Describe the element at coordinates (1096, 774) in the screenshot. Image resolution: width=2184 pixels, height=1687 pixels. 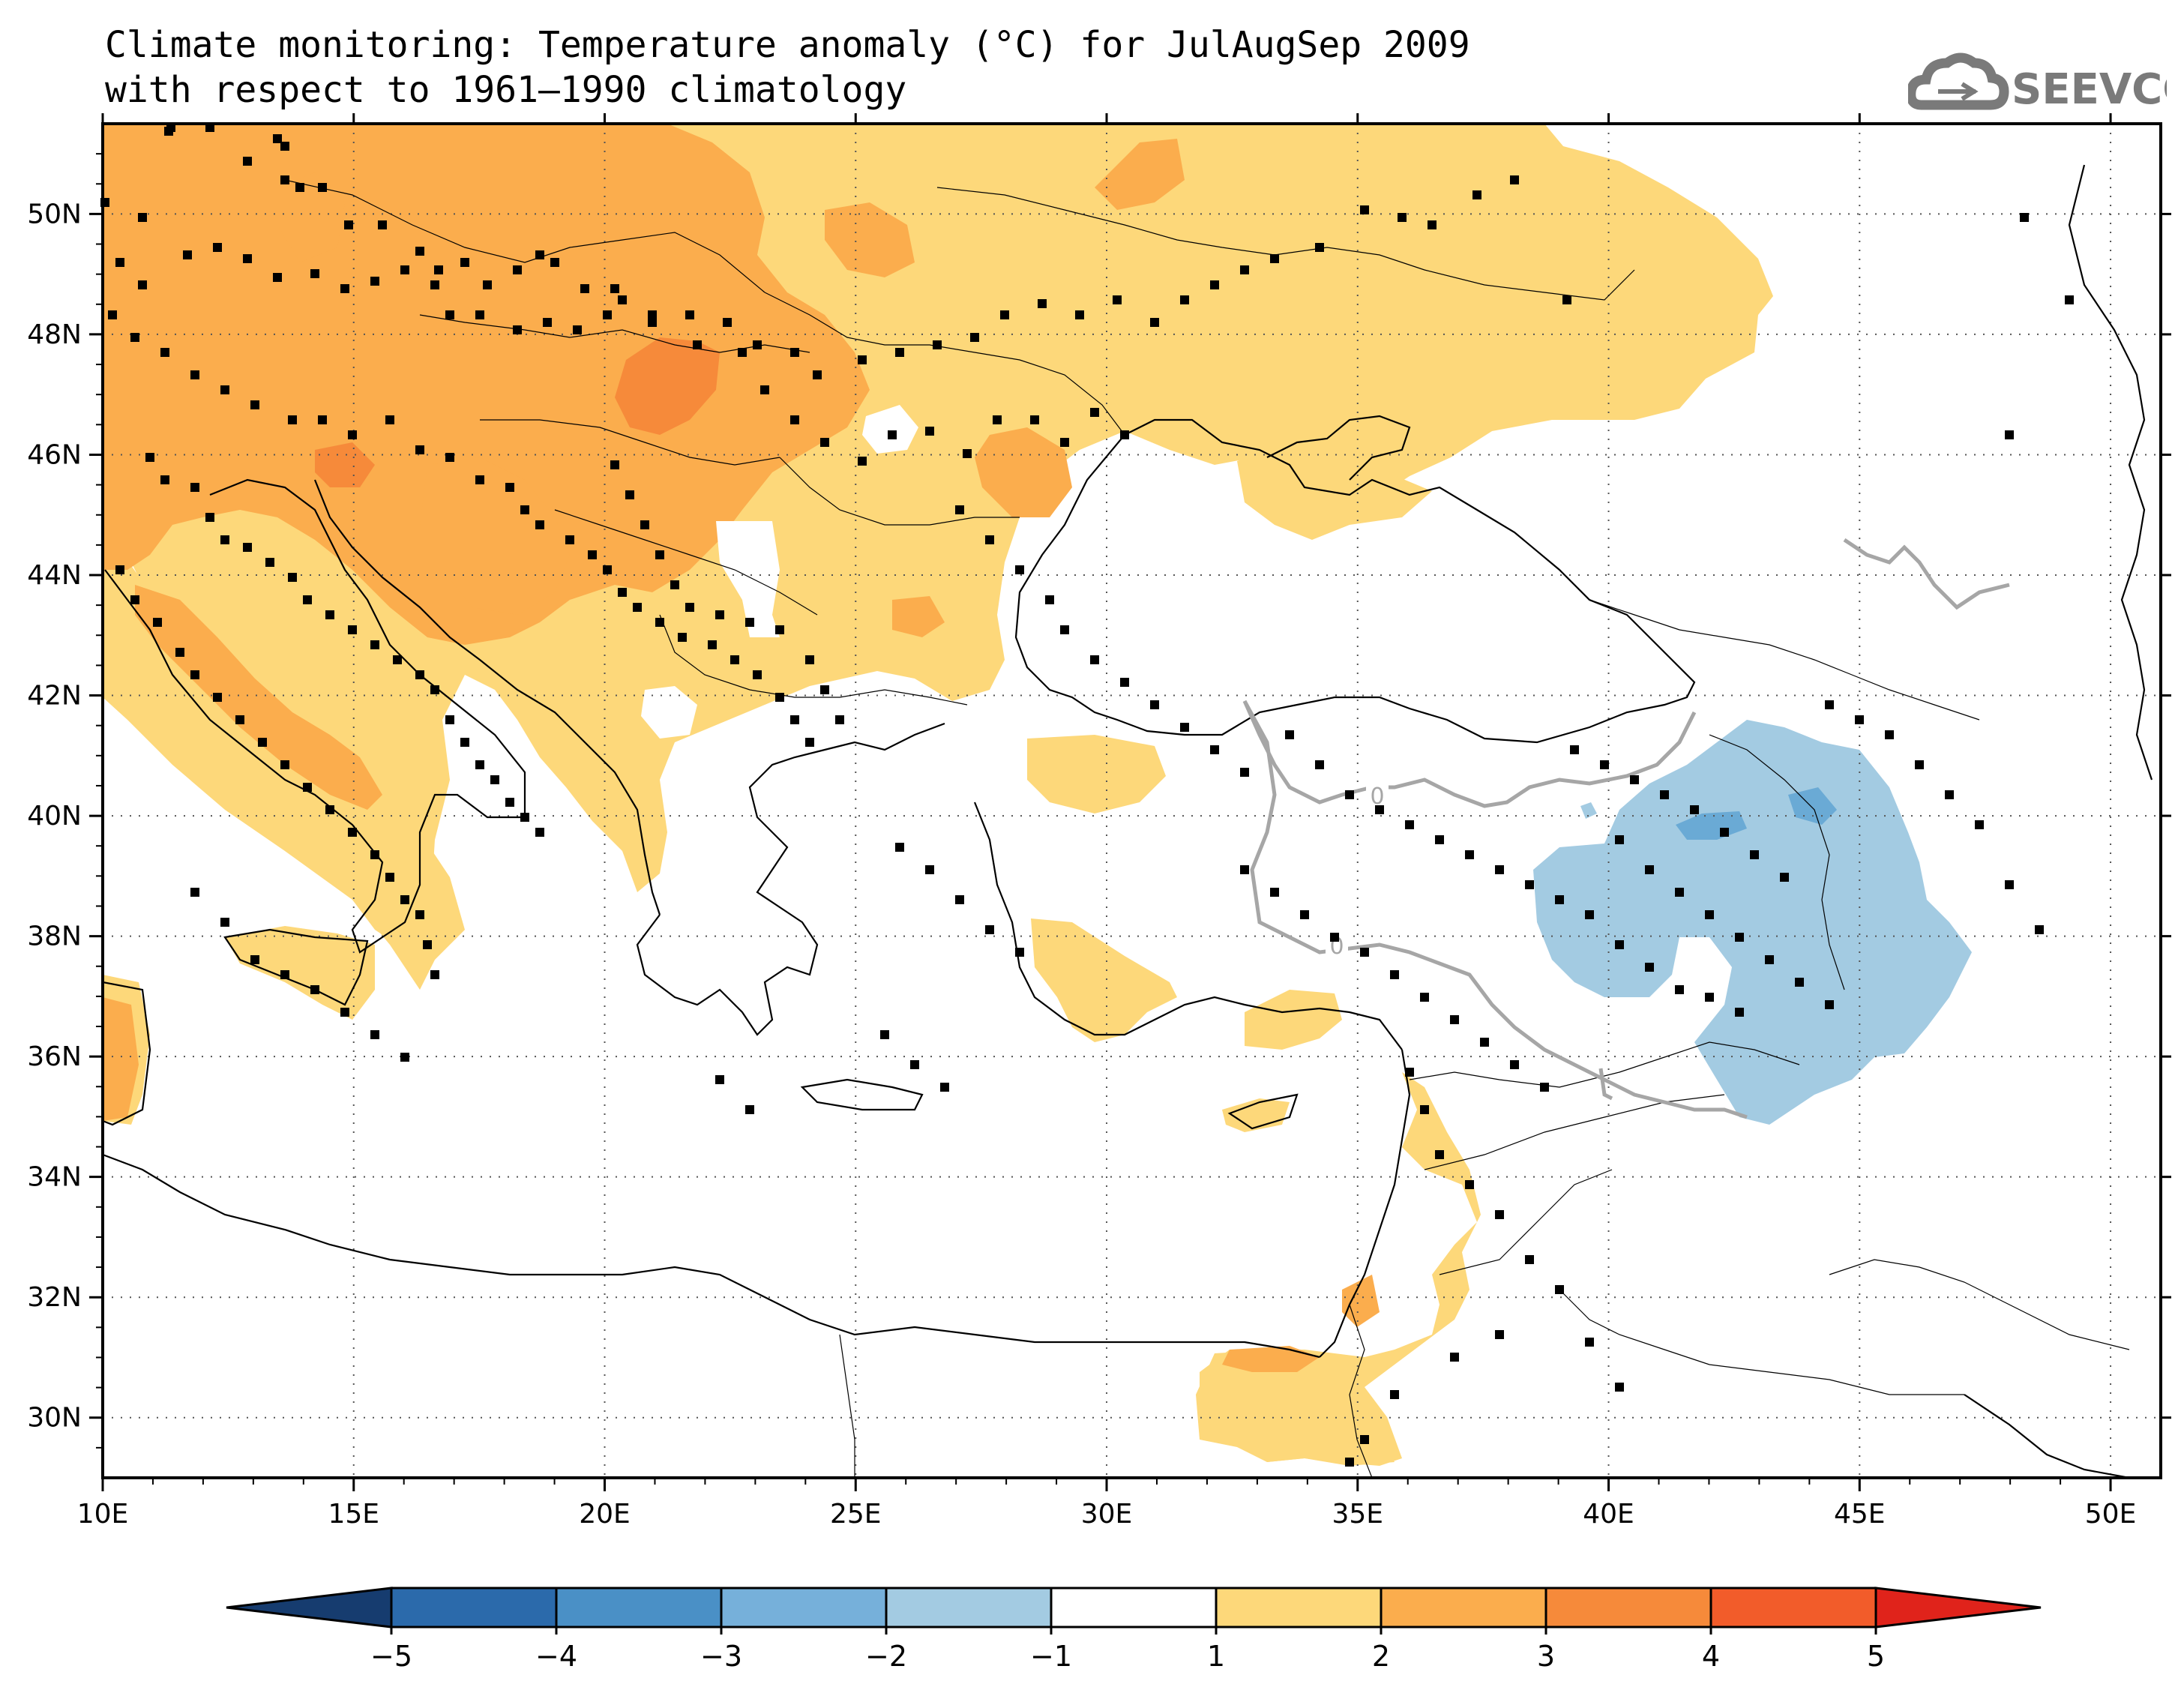
I see `anomaly-area-positive-1-2-marmara` at that location.